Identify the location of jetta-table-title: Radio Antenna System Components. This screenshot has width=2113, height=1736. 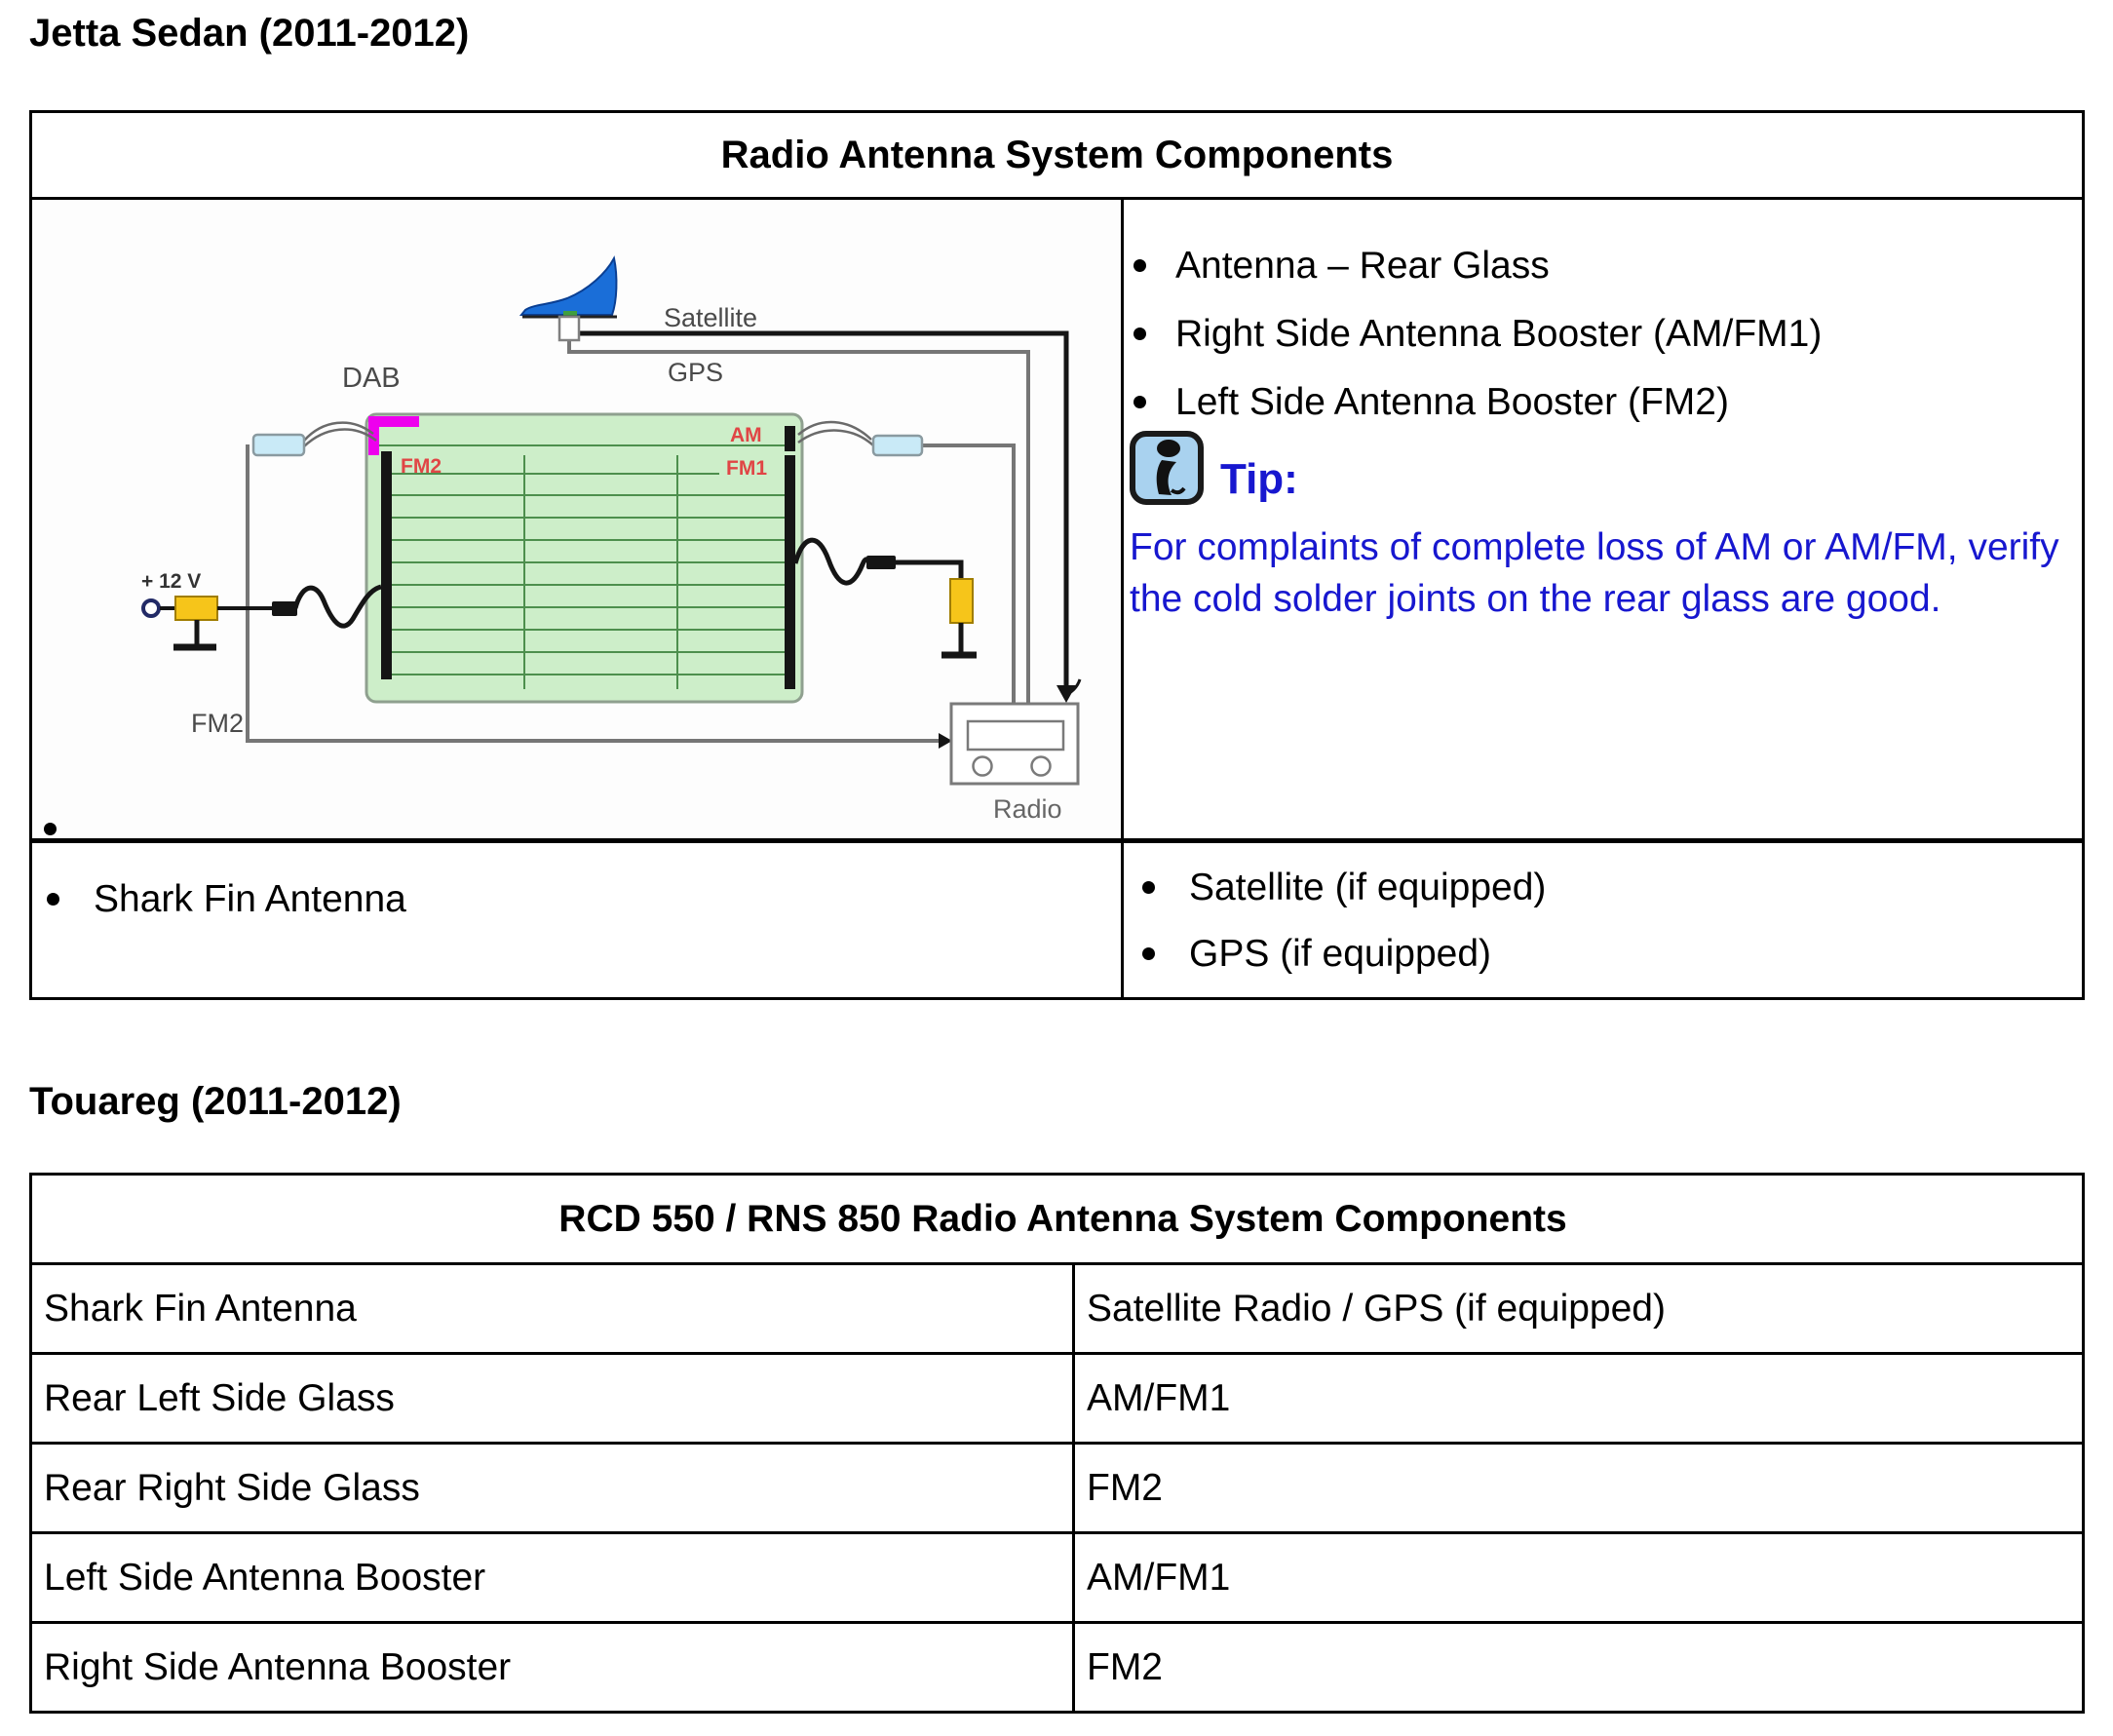
(1057, 155).